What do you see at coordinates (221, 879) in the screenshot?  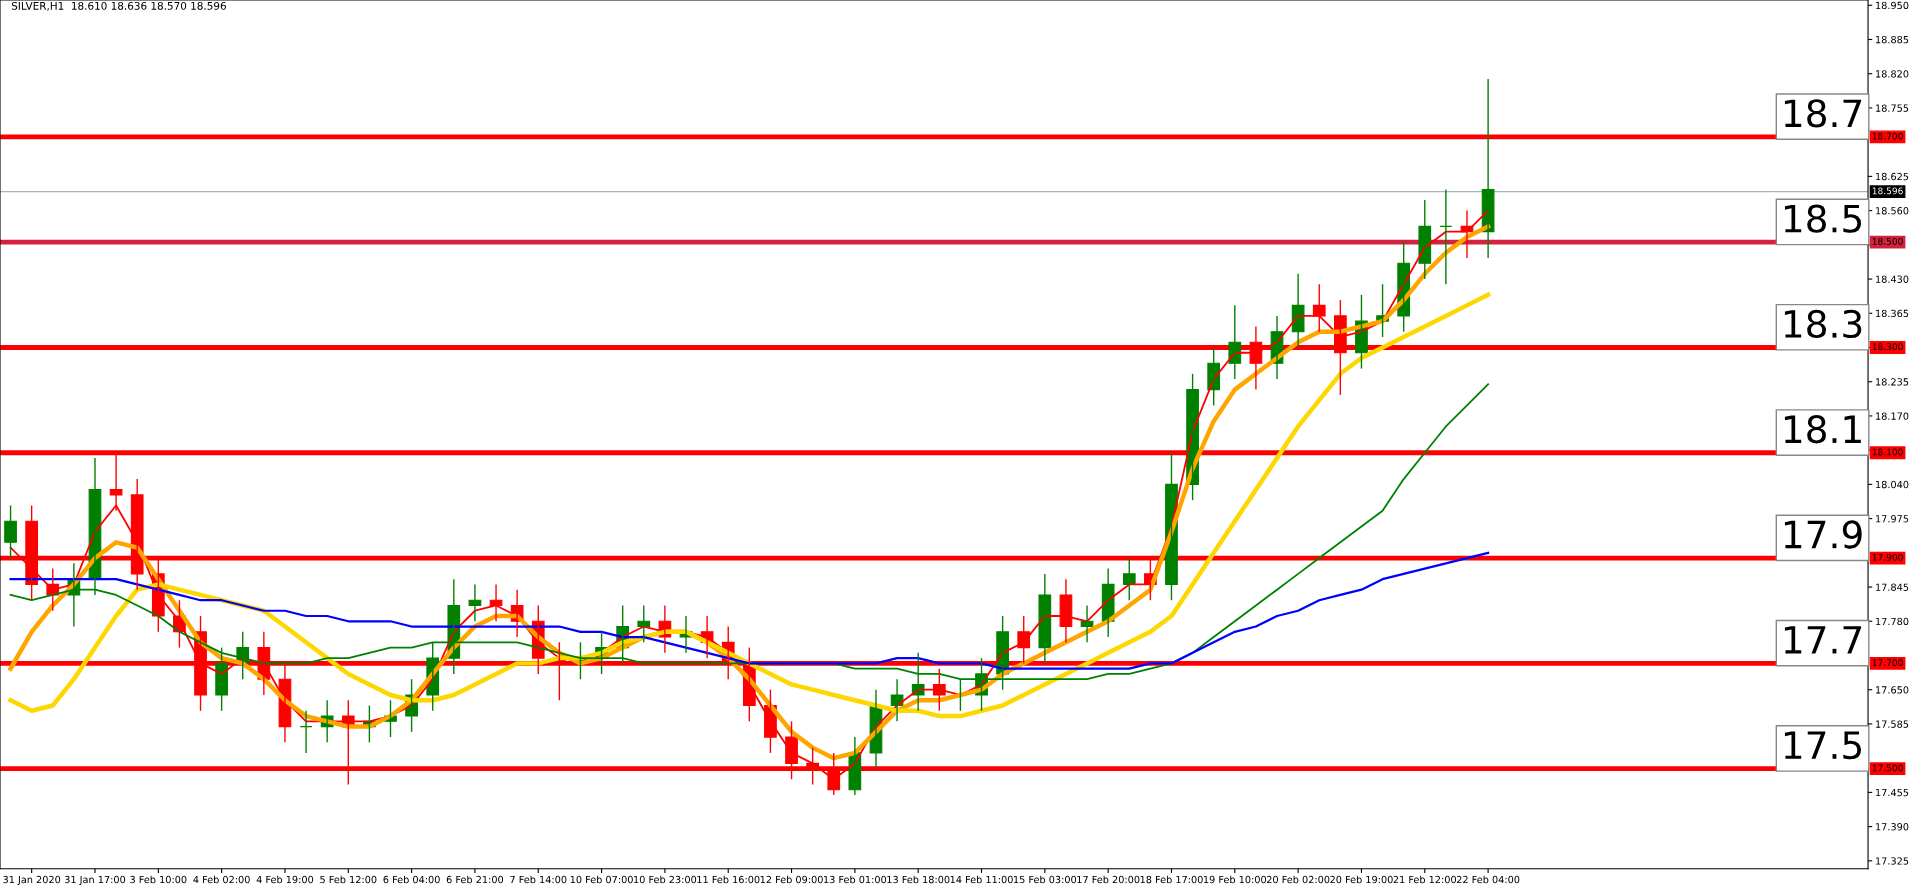 I see `x-tick-label: 4 Feb 02:00` at bounding box center [221, 879].